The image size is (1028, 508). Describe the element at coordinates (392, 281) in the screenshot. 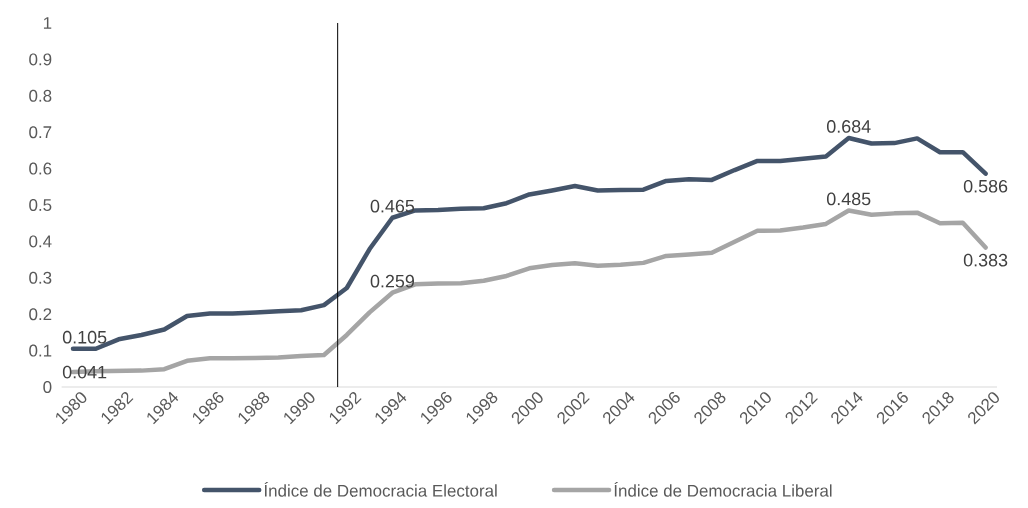

I see `data-label: 0.259` at that location.